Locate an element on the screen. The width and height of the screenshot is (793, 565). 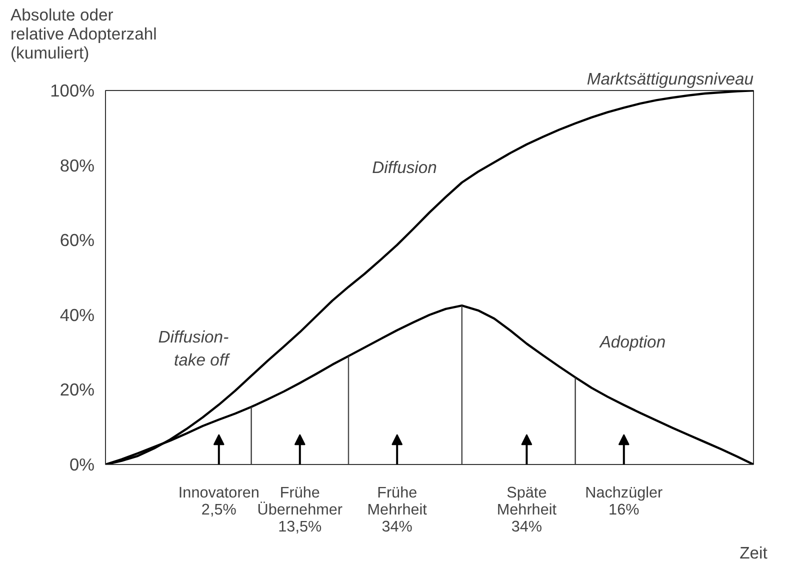
text: Marktsättigungsniveau is located at coordinates (670, 79).